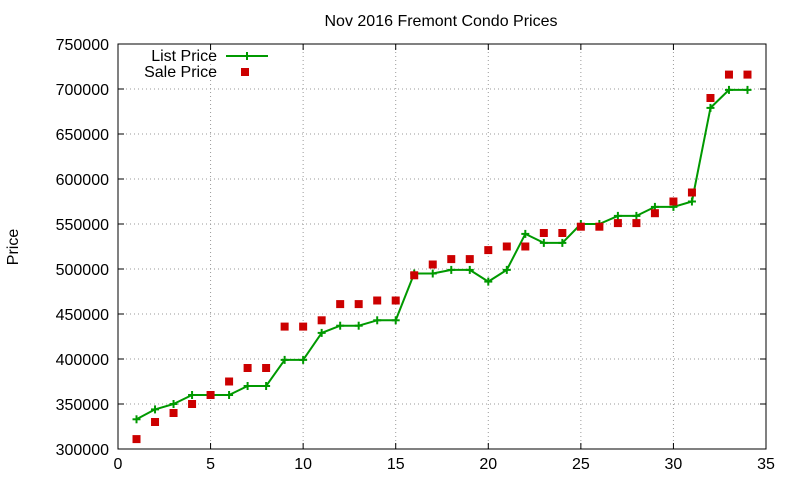 The width and height of the screenshot is (800, 485). What do you see at coordinates (82, 270) in the screenshot?
I see `y-tick-label: 500000` at bounding box center [82, 270].